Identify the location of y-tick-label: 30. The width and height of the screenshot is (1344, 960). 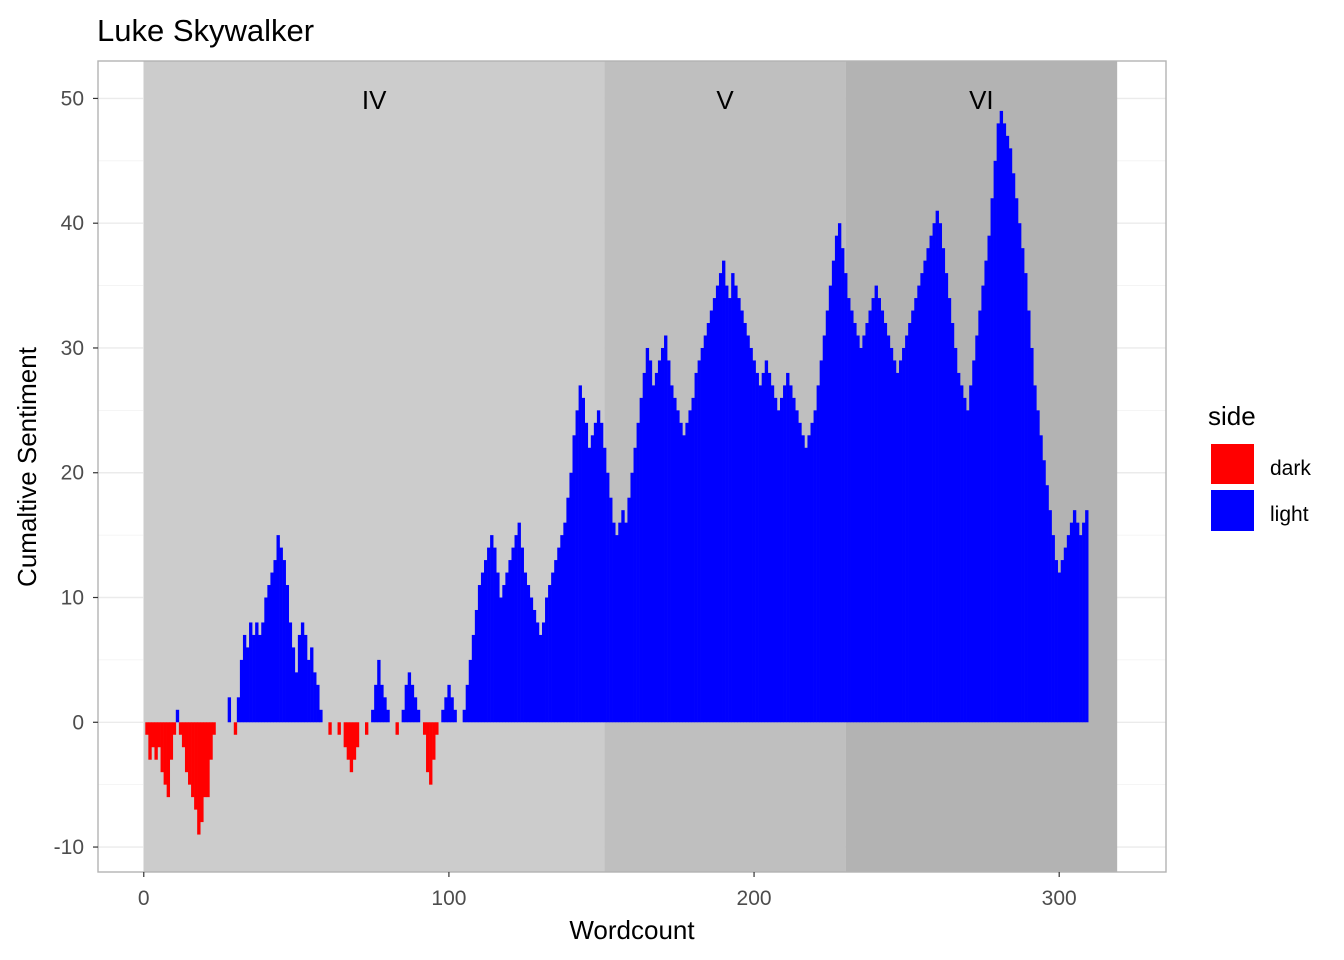
(72, 348).